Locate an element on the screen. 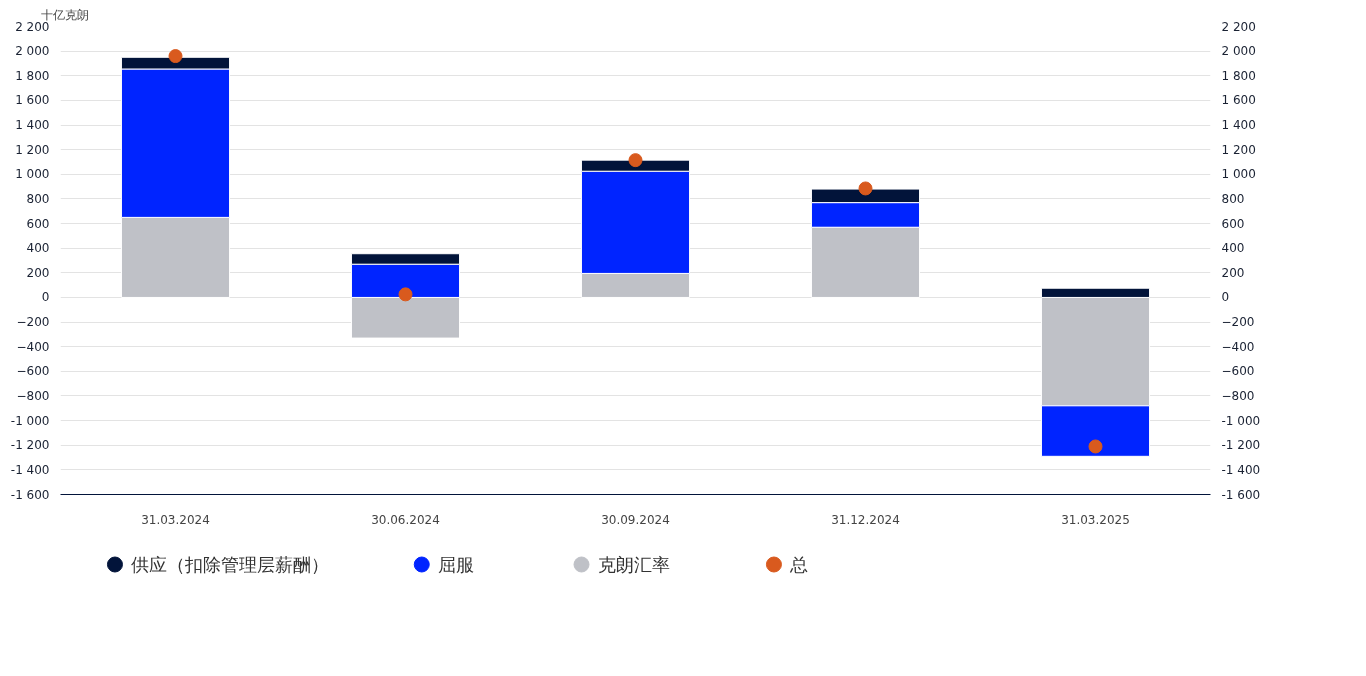 The width and height of the screenshot is (1366, 676). y-tick-label: 1 600 is located at coordinates (32, 100).